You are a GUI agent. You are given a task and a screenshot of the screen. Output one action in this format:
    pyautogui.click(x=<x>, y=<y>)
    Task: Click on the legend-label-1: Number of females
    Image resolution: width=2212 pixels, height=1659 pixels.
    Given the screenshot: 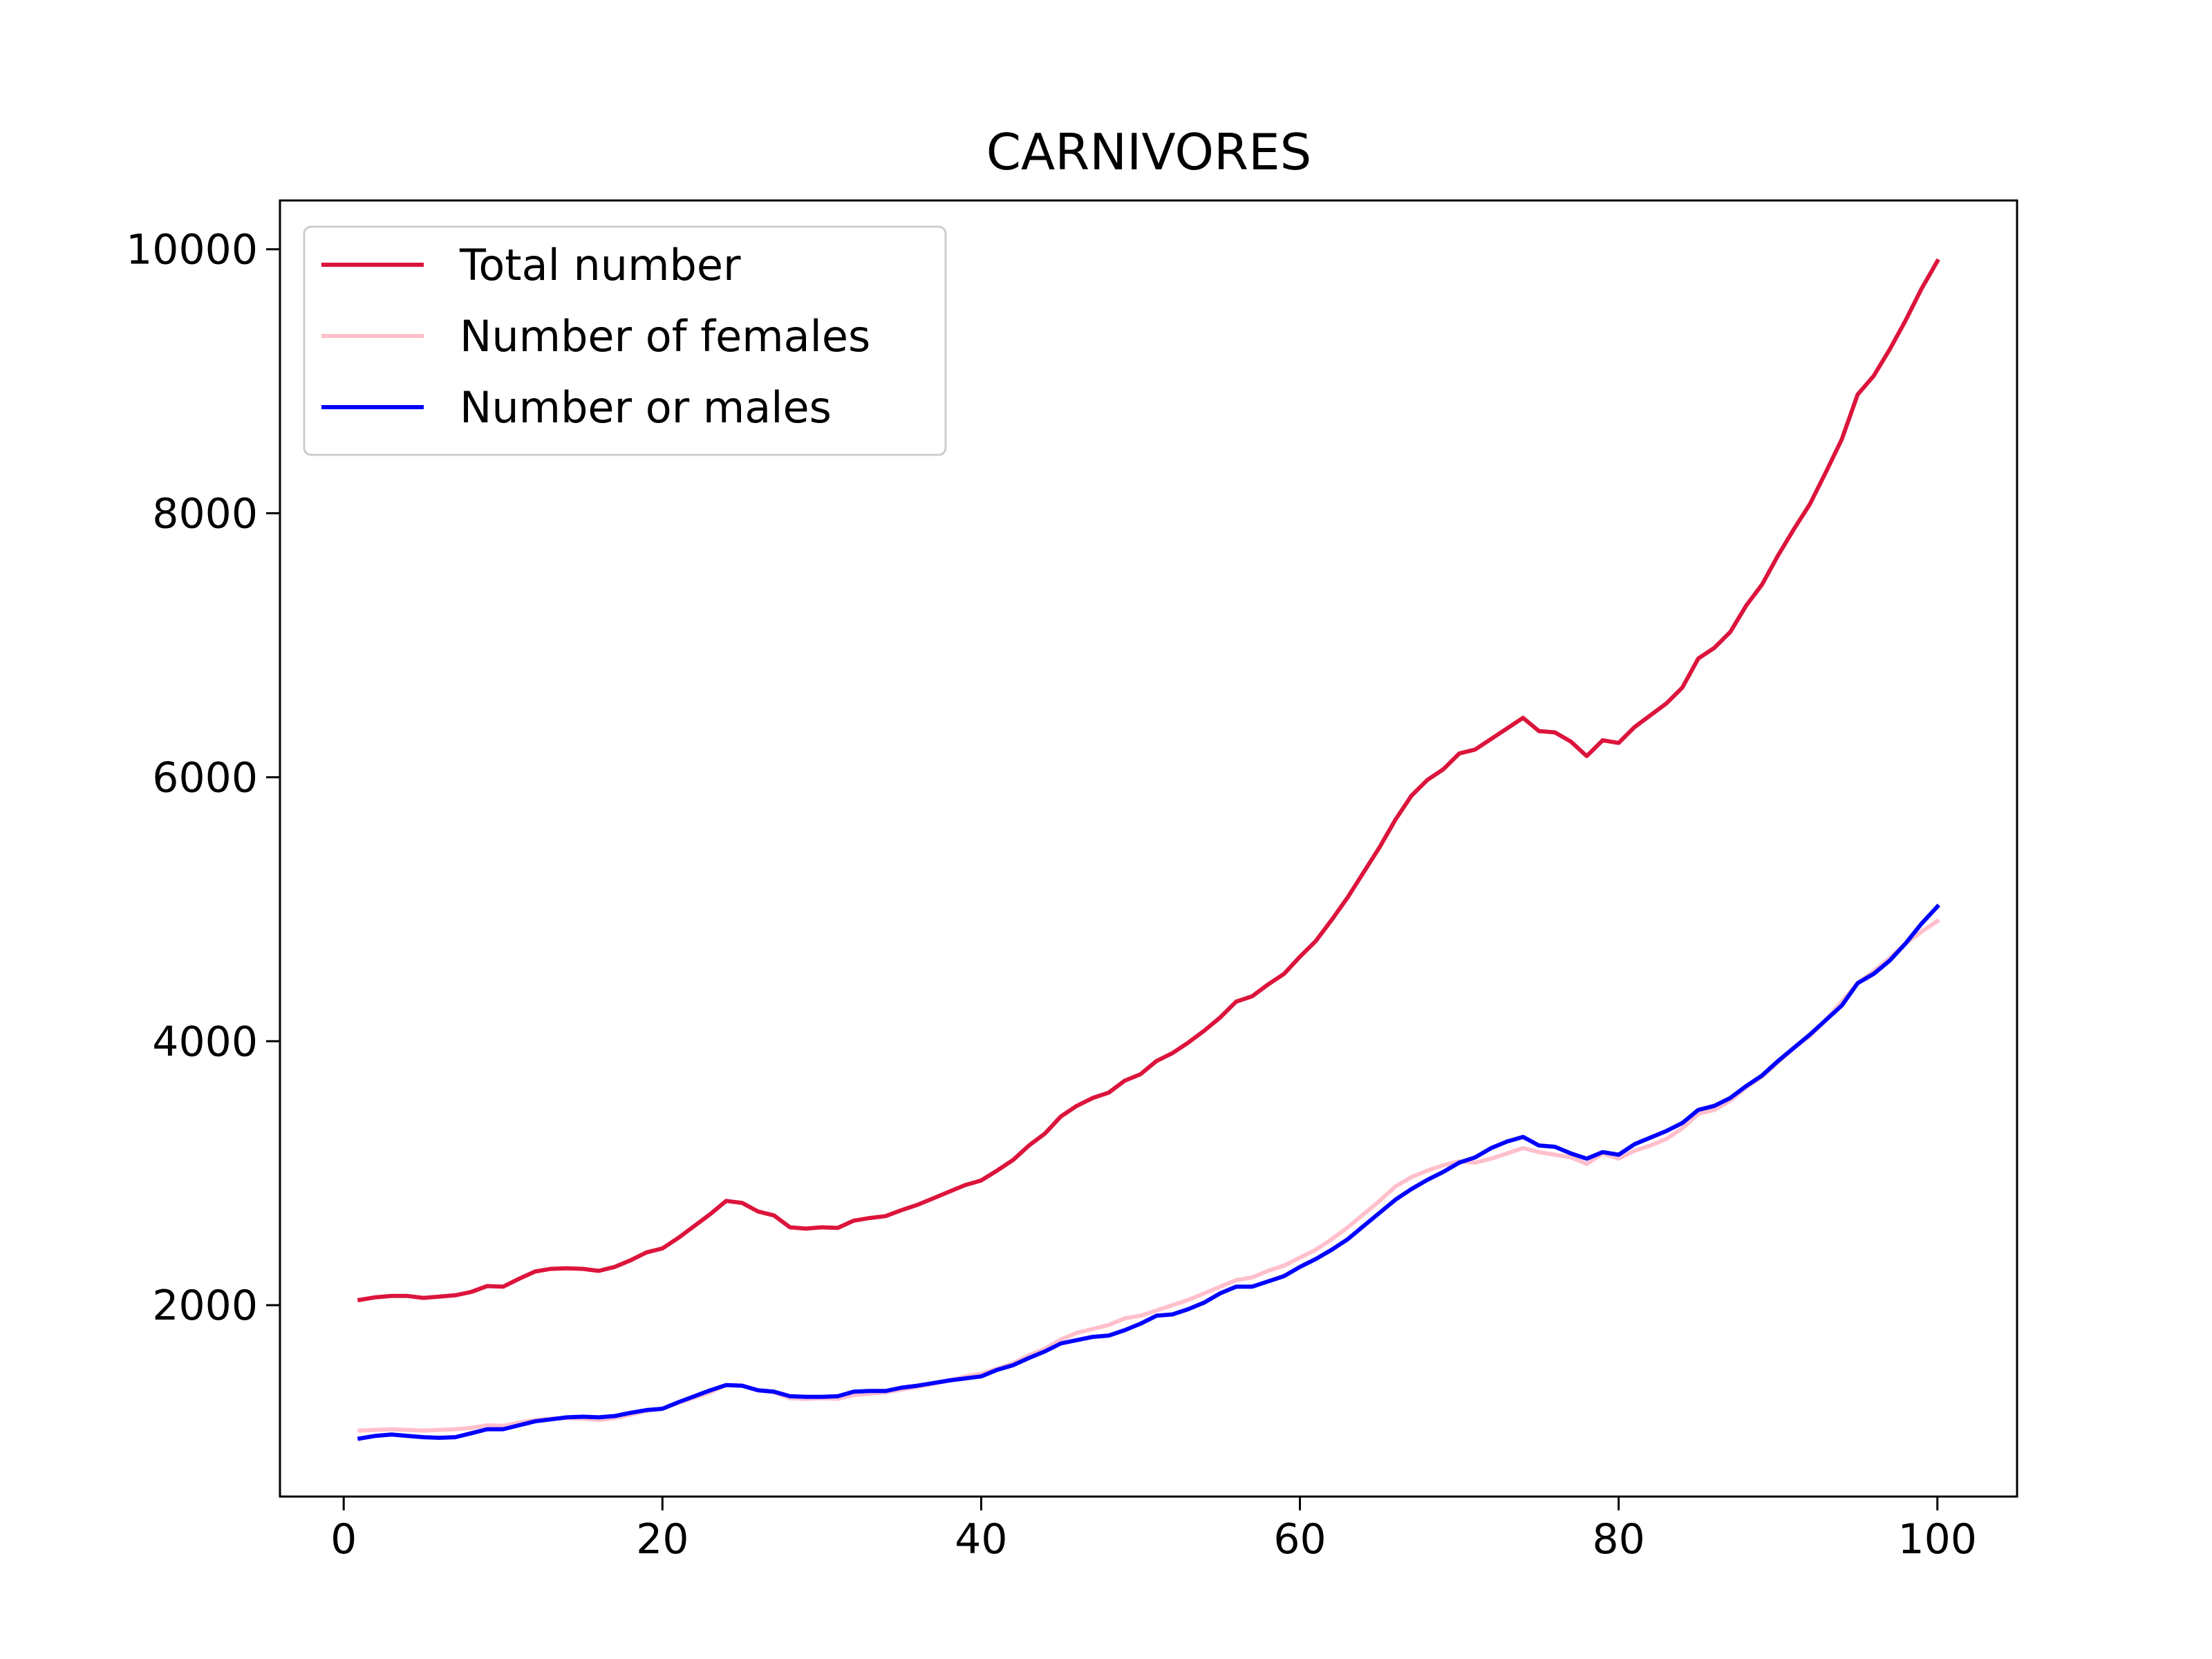 What is the action you would take?
    pyautogui.click(x=665, y=337)
    